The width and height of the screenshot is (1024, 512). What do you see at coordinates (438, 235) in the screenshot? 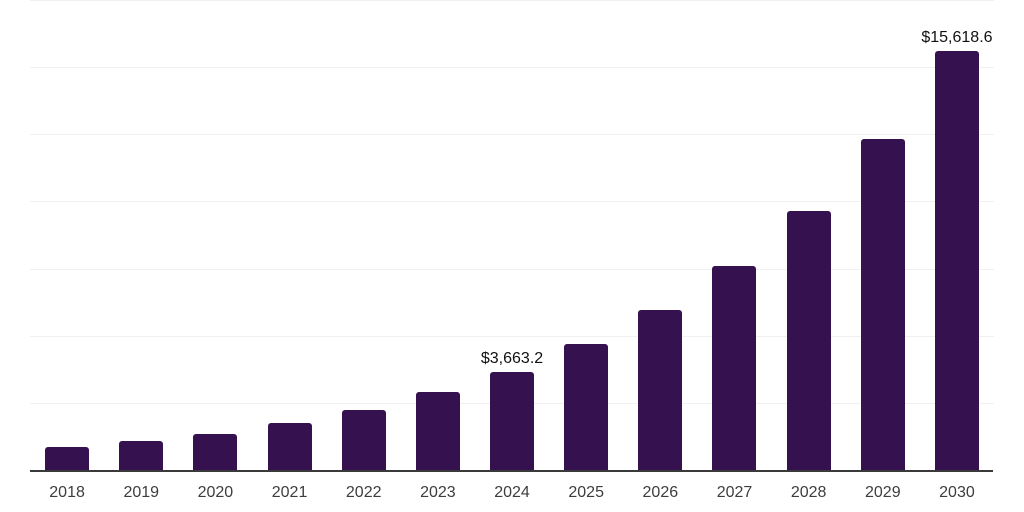
I see `chart-column-2023` at bounding box center [438, 235].